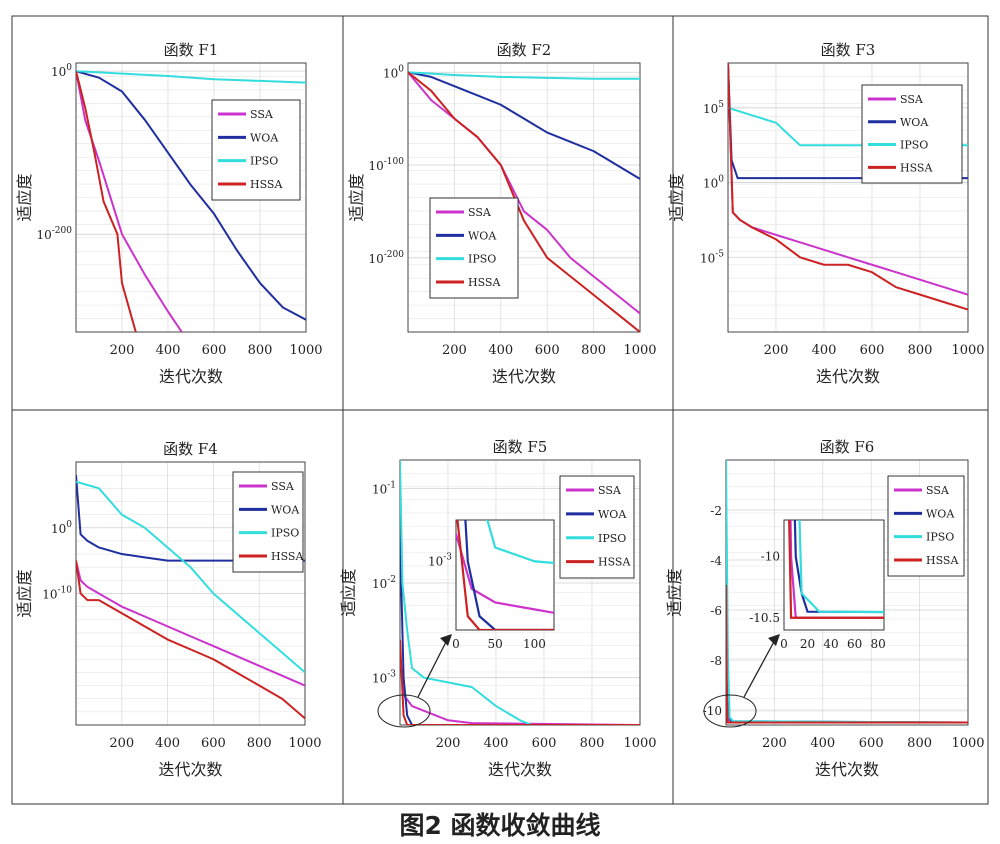 Image resolution: width=1000 pixels, height=844 pixels. Describe the element at coordinates (830, 644) in the screenshot. I see `inset-x-tick-label: 40` at that location.